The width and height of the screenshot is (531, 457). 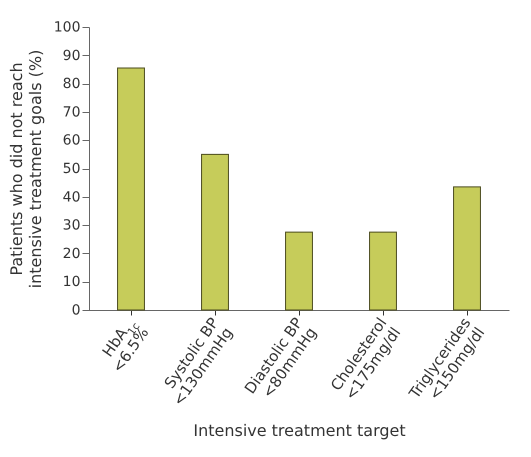 What do you see at coordinates (71, 254) in the screenshot?
I see `y-tick-label: 20` at bounding box center [71, 254].